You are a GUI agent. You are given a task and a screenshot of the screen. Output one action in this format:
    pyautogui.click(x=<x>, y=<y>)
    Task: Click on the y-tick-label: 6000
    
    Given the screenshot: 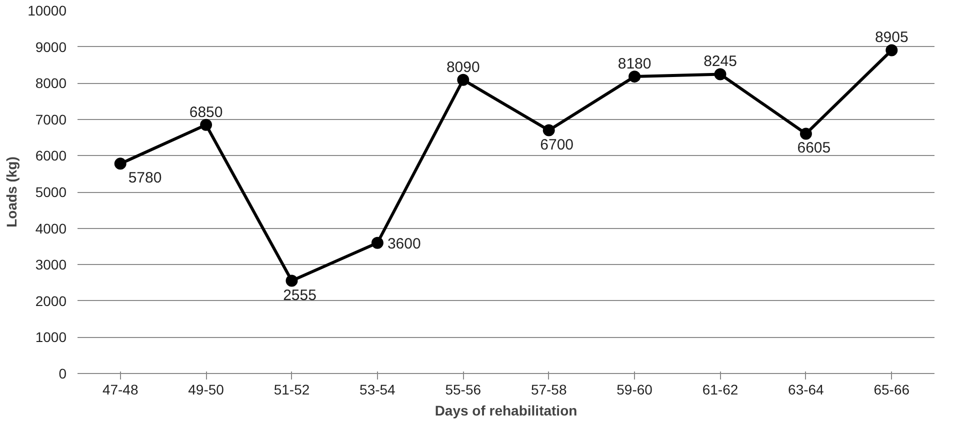 What is the action you would take?
    pyautogui.click(x=51, y=156)
    